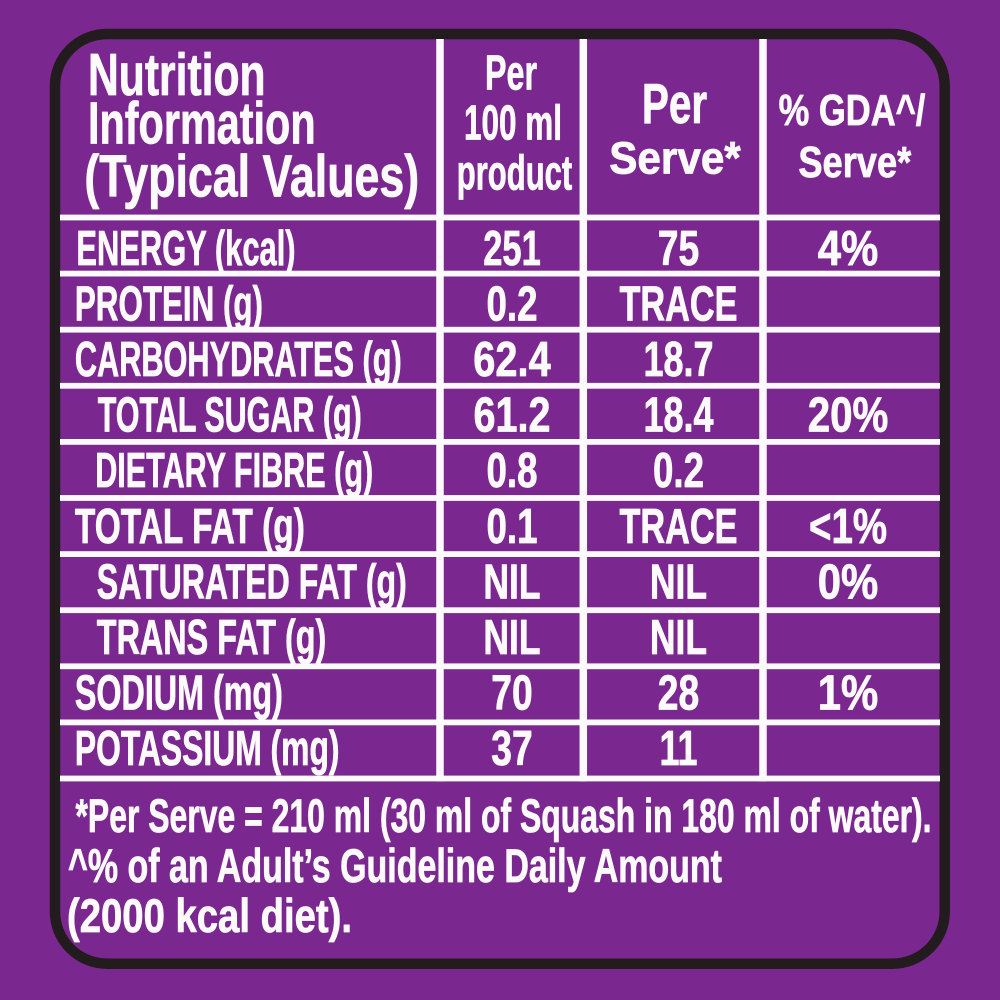  What do you see at coordinates (177, 74) in the screenshot?
I see `svg-text: Nutrition` at bounding box center [177, 74].